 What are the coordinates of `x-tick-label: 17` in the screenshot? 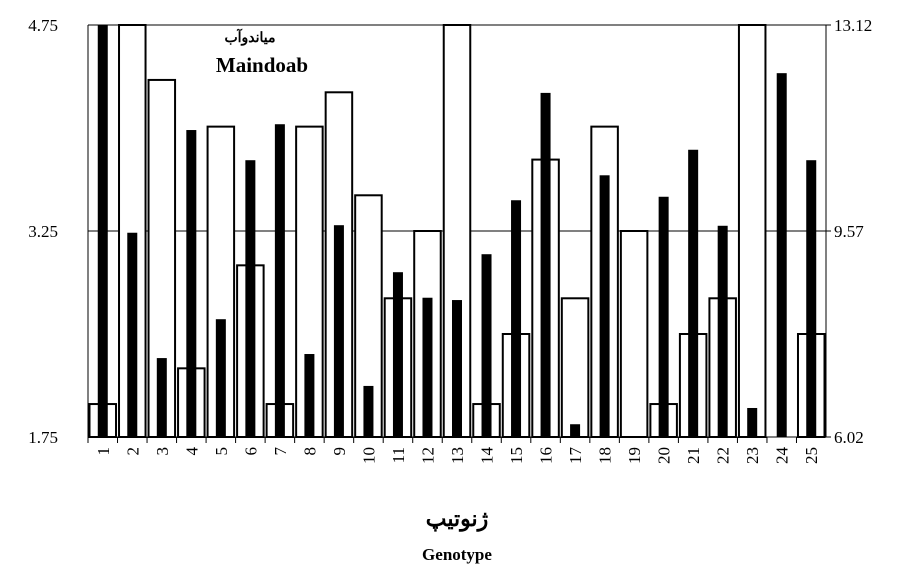 It's located at (575, 456).